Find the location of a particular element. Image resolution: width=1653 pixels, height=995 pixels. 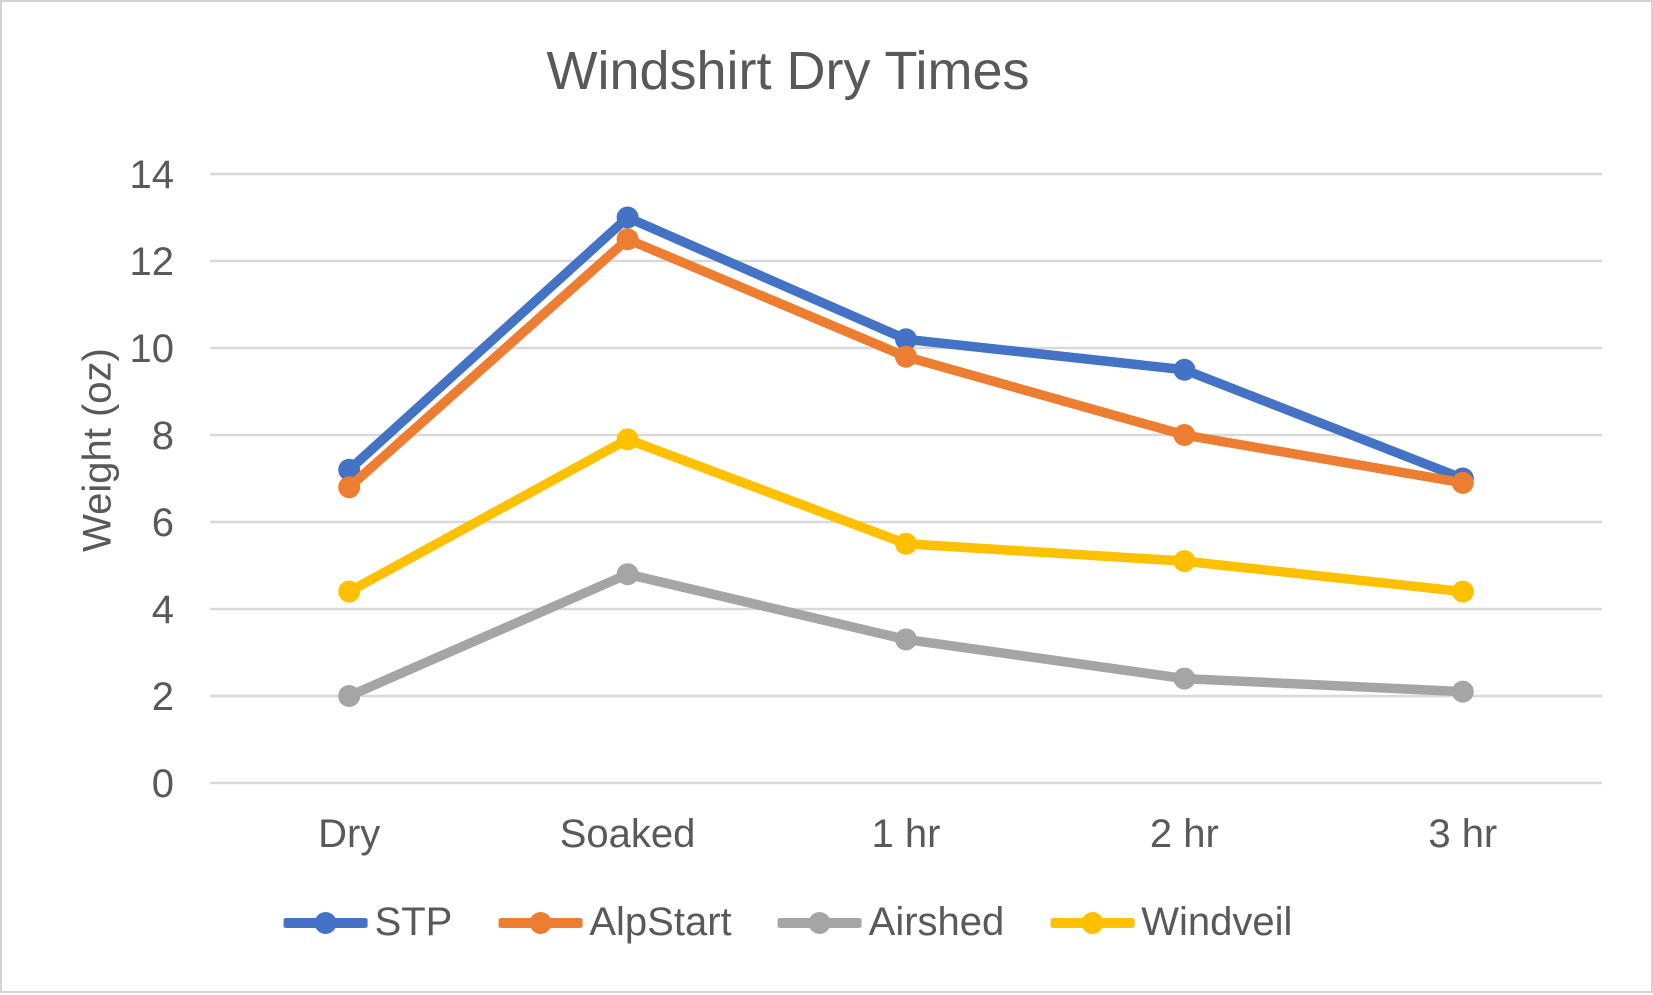

y-tick-label-14: 14 is located at coordinates (152, 175).